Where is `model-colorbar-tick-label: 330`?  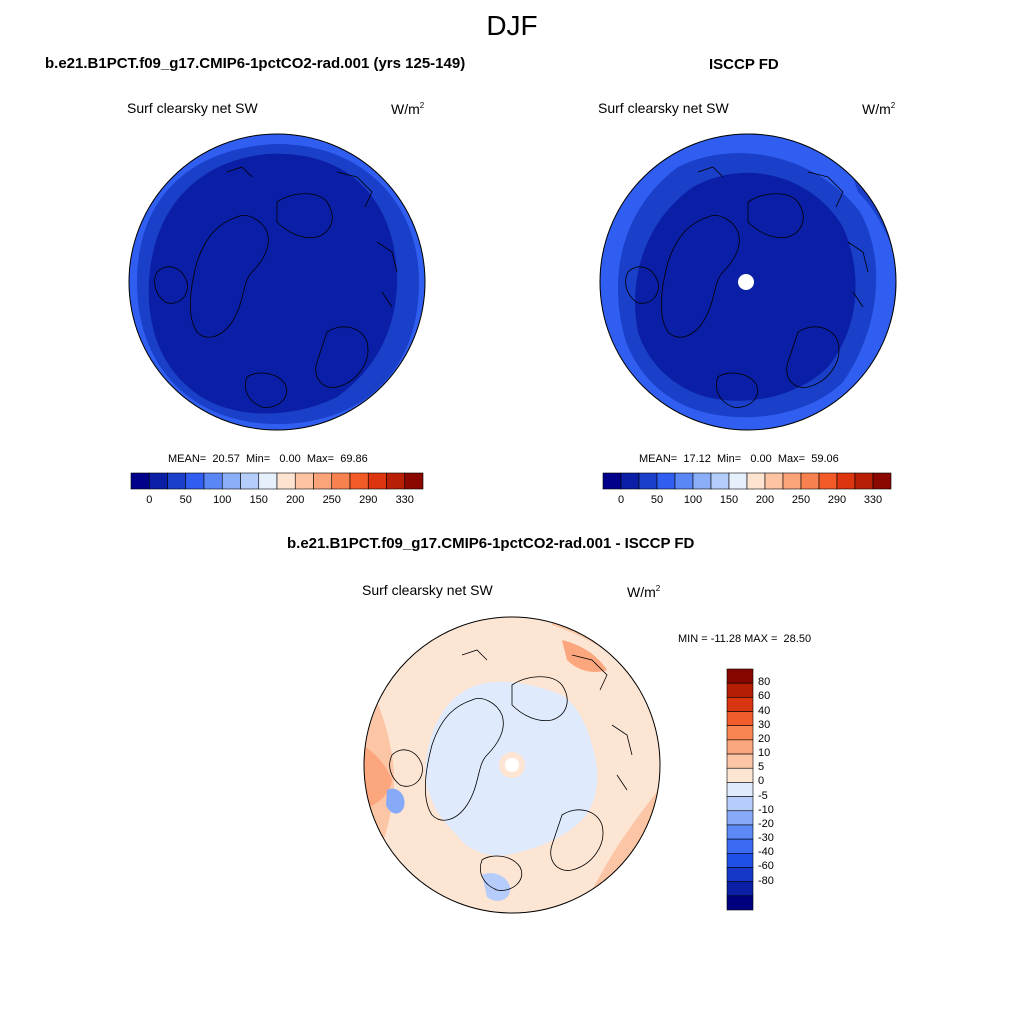
model-colorbar-tick-label: 330 is located at coordinates (404, 500).